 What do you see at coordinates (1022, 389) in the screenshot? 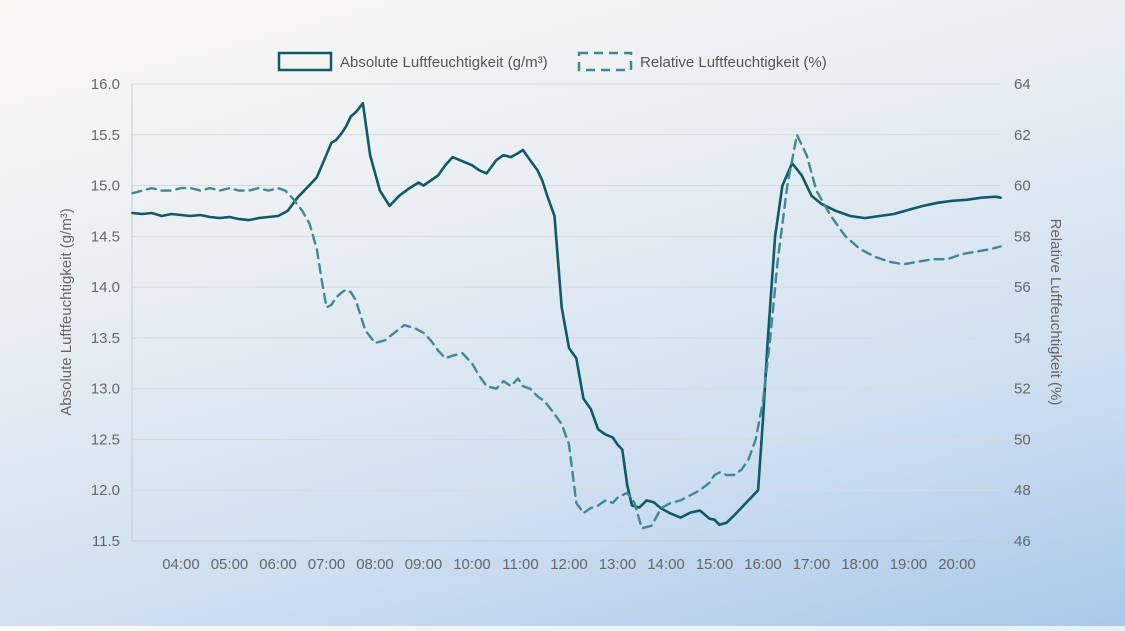
I see `right-axis-tick-label: 52` at bounding box center [1022, 389].